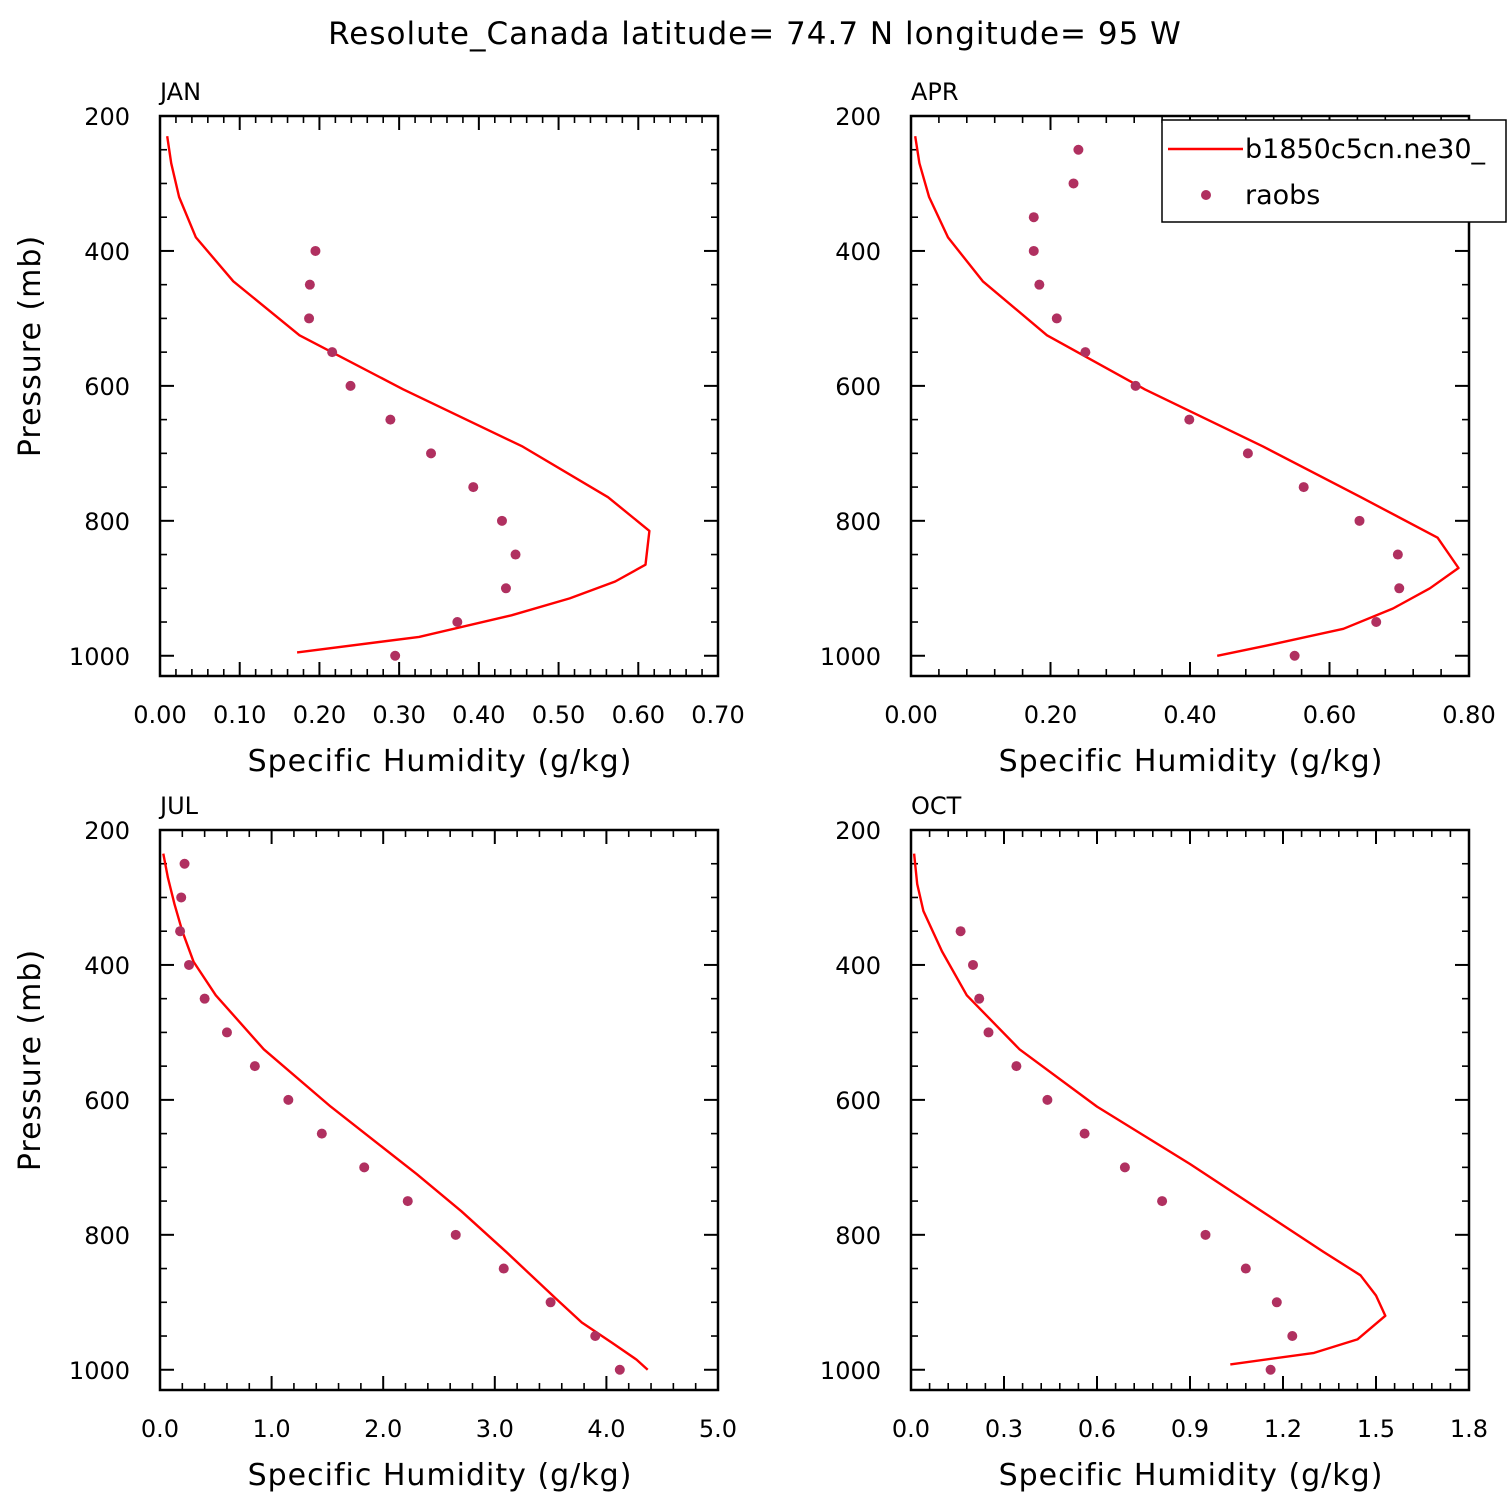 The image size is (1510, 1510). I want to click on x-tick-label: 0.30, so click(398, 715).